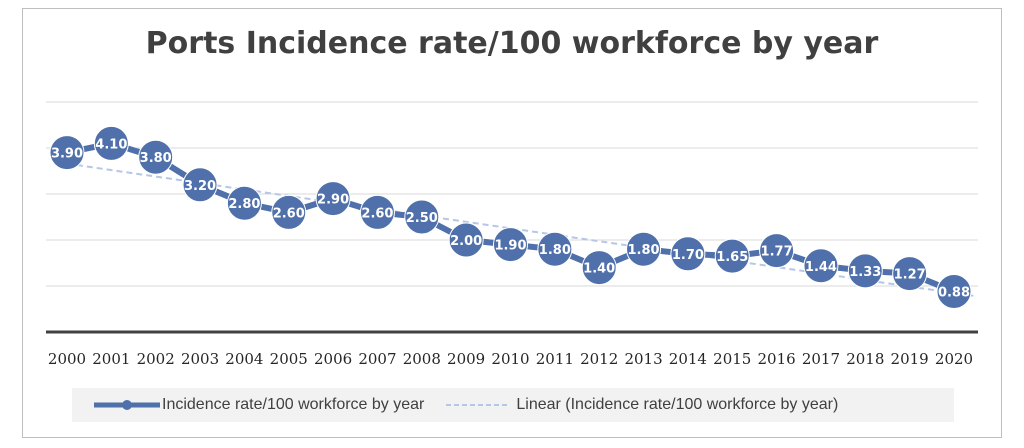 The height and width of the screenshot is (448, 1024). I want to click on legend-item-series: Incidence rate/100 workforce by year, so click(259, 405).